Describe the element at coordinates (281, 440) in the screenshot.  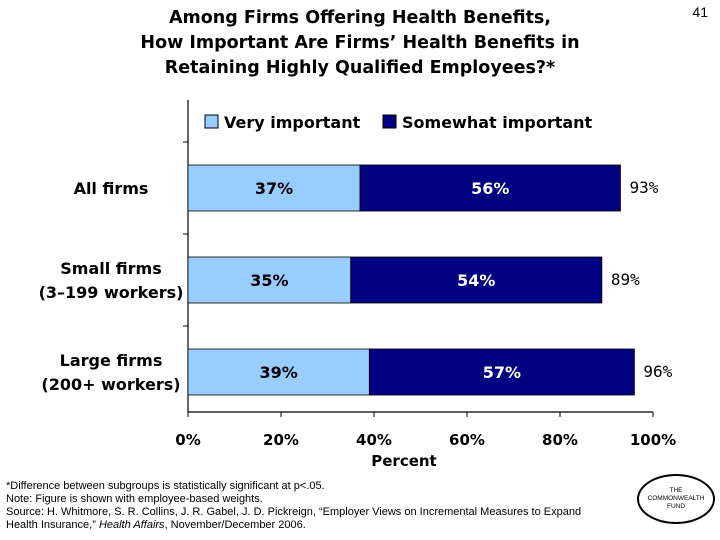
I see `x-tick-label-2: 20%` at that location.